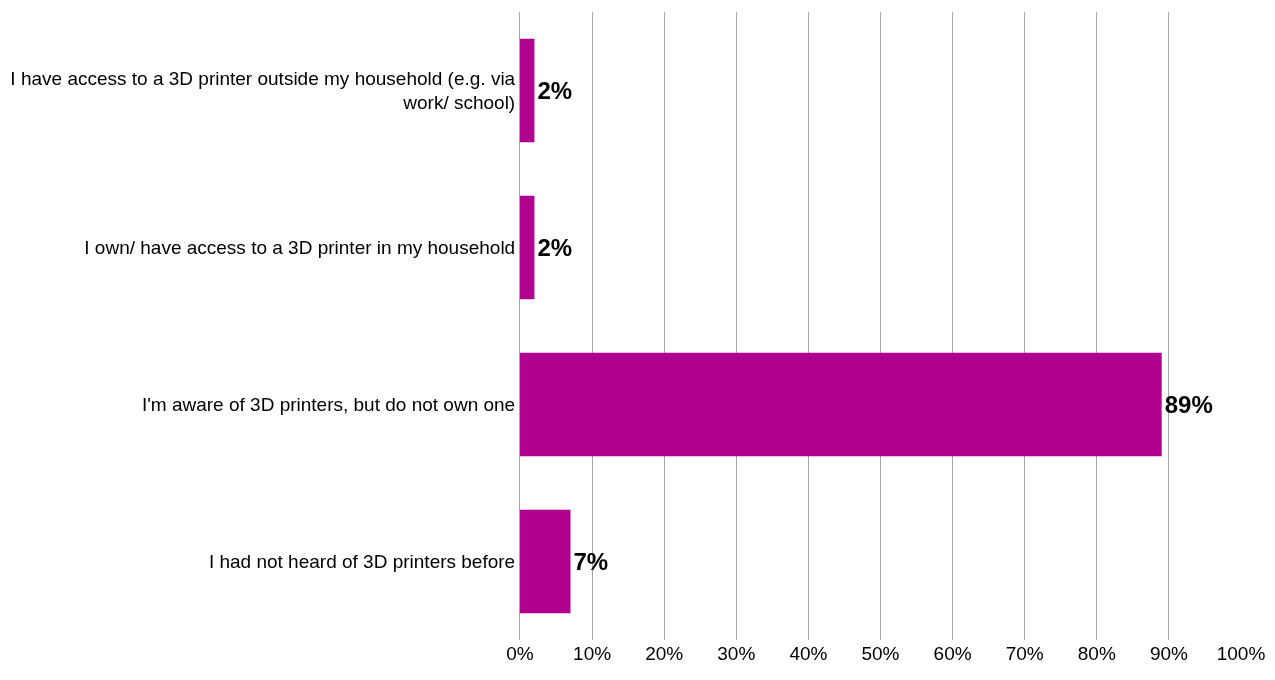 The image size is (1275, 680). I want to click on x-tick-label: 0%, so click(520, 653).